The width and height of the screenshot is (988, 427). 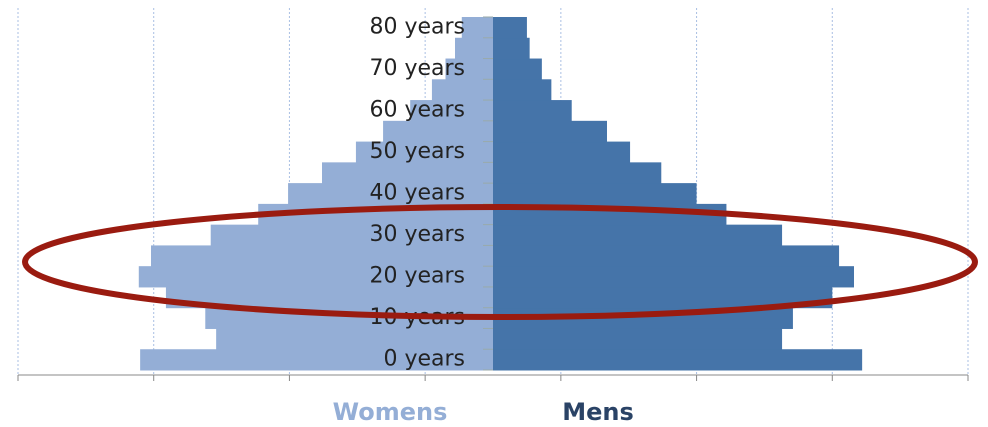 I want to click on y-tick-label: 0 years, so click(x=424, y=359).